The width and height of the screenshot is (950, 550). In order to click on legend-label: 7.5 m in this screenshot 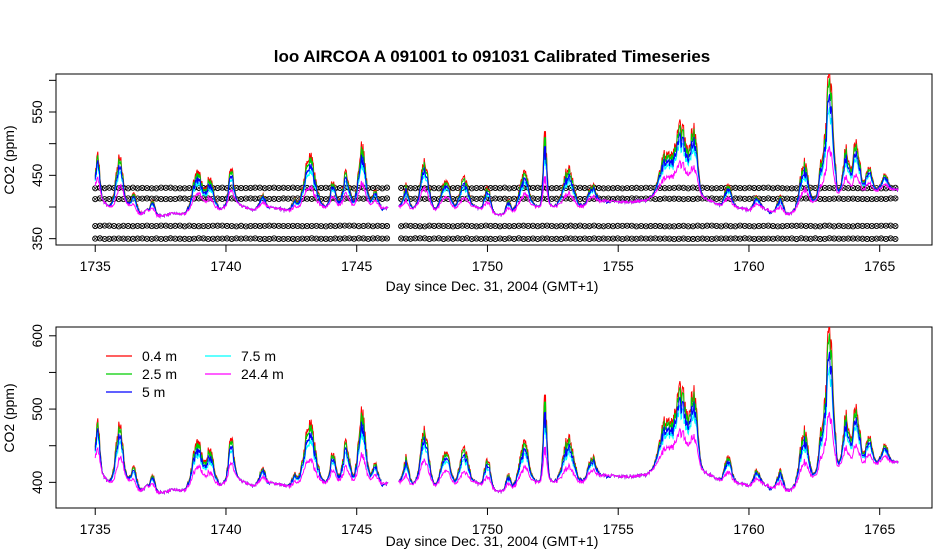, I will do `click(258, 356)`.